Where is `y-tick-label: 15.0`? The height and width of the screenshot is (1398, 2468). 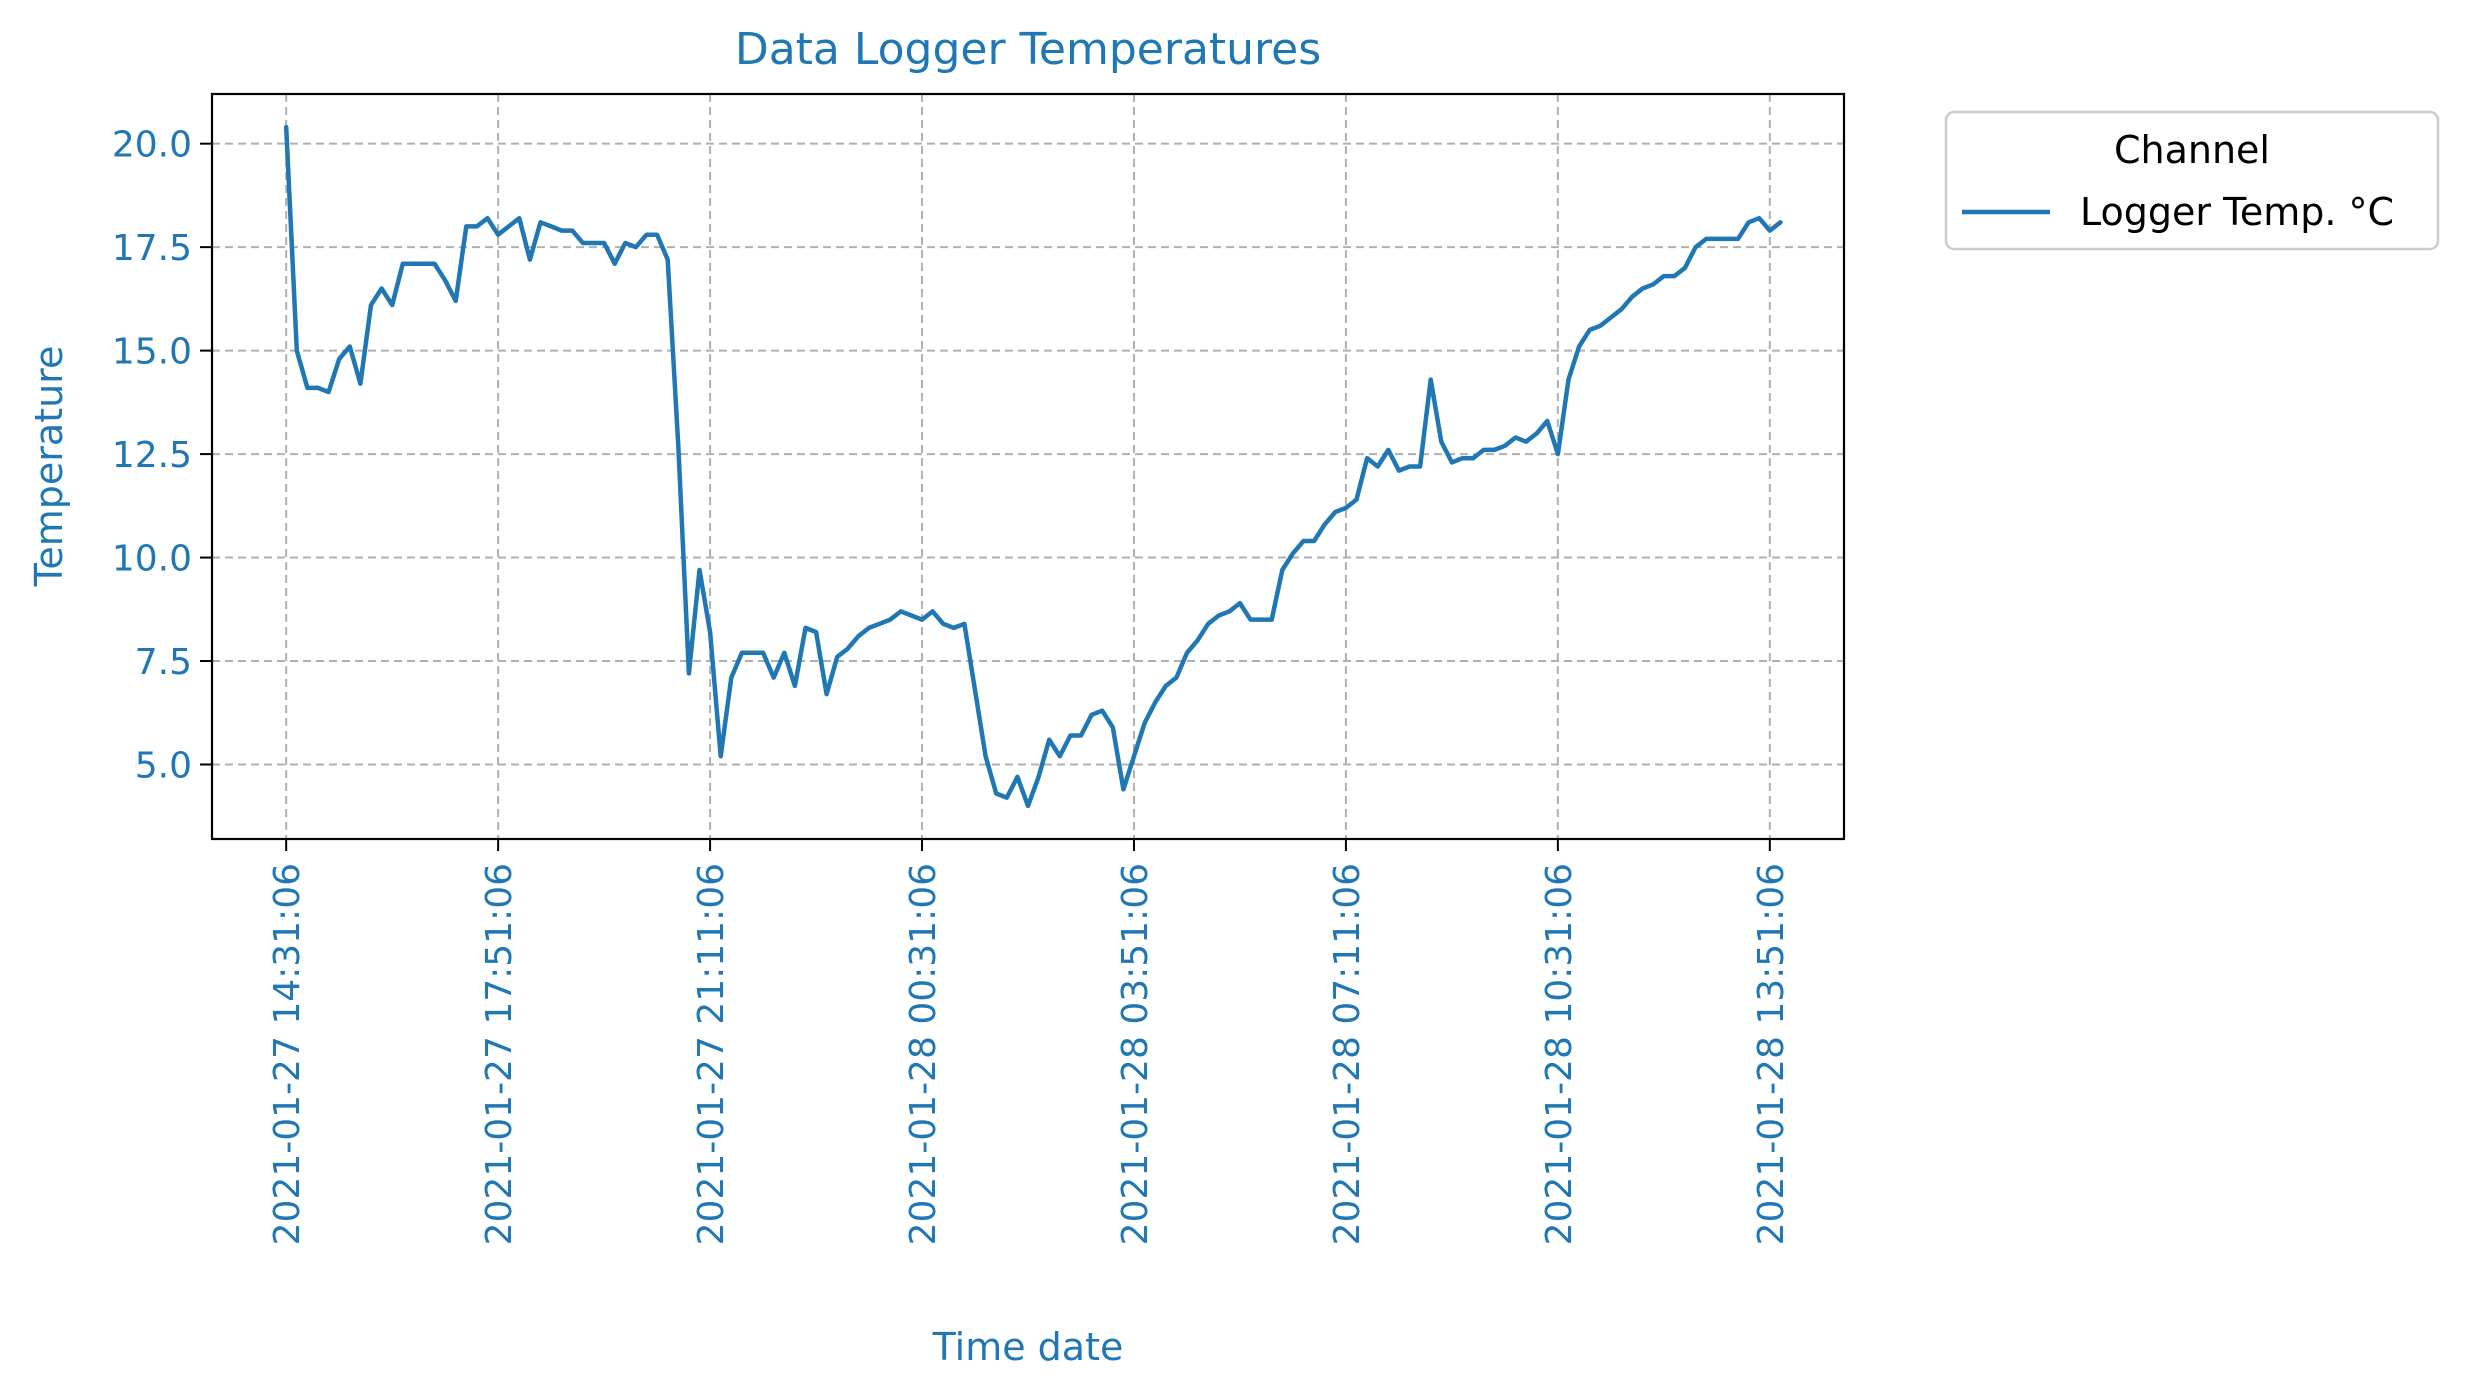 y-tick-label: 15.0 is located at coordinates (152, 352).